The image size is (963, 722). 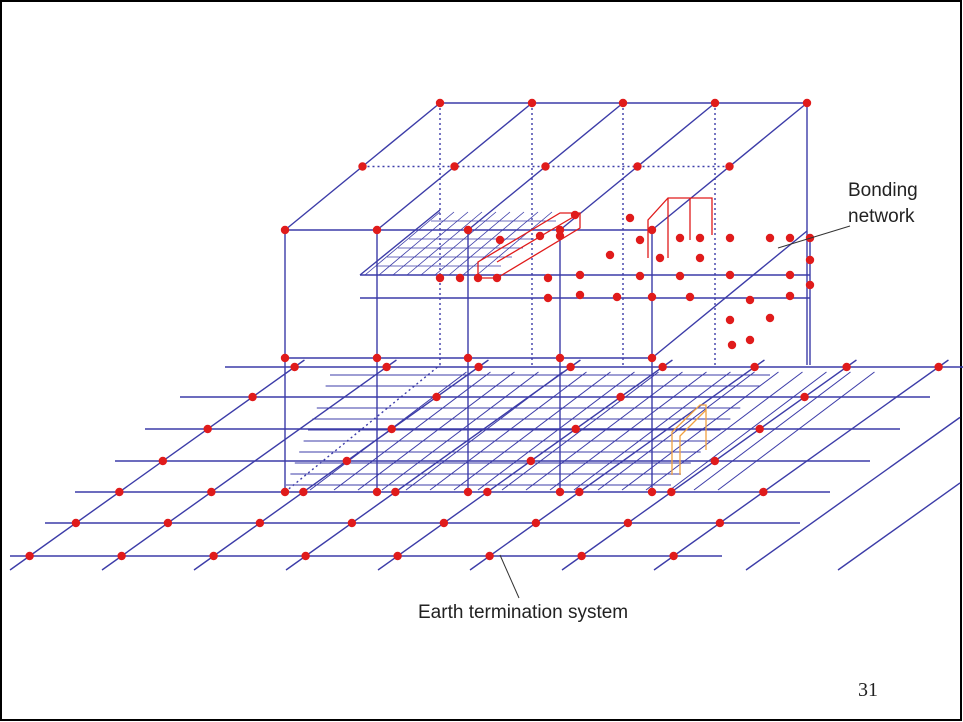 I want to click on duct, so click(x=693, y=442).